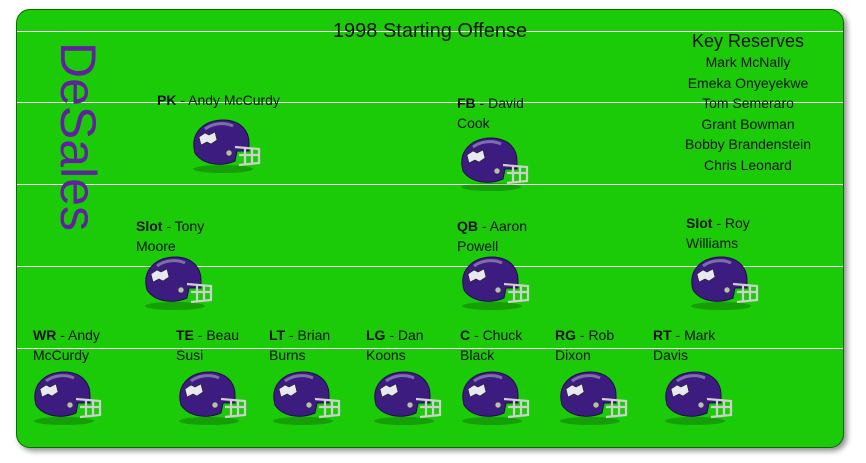  I want to click on reserve-name: Tom Semeraro, so click(748, 103).